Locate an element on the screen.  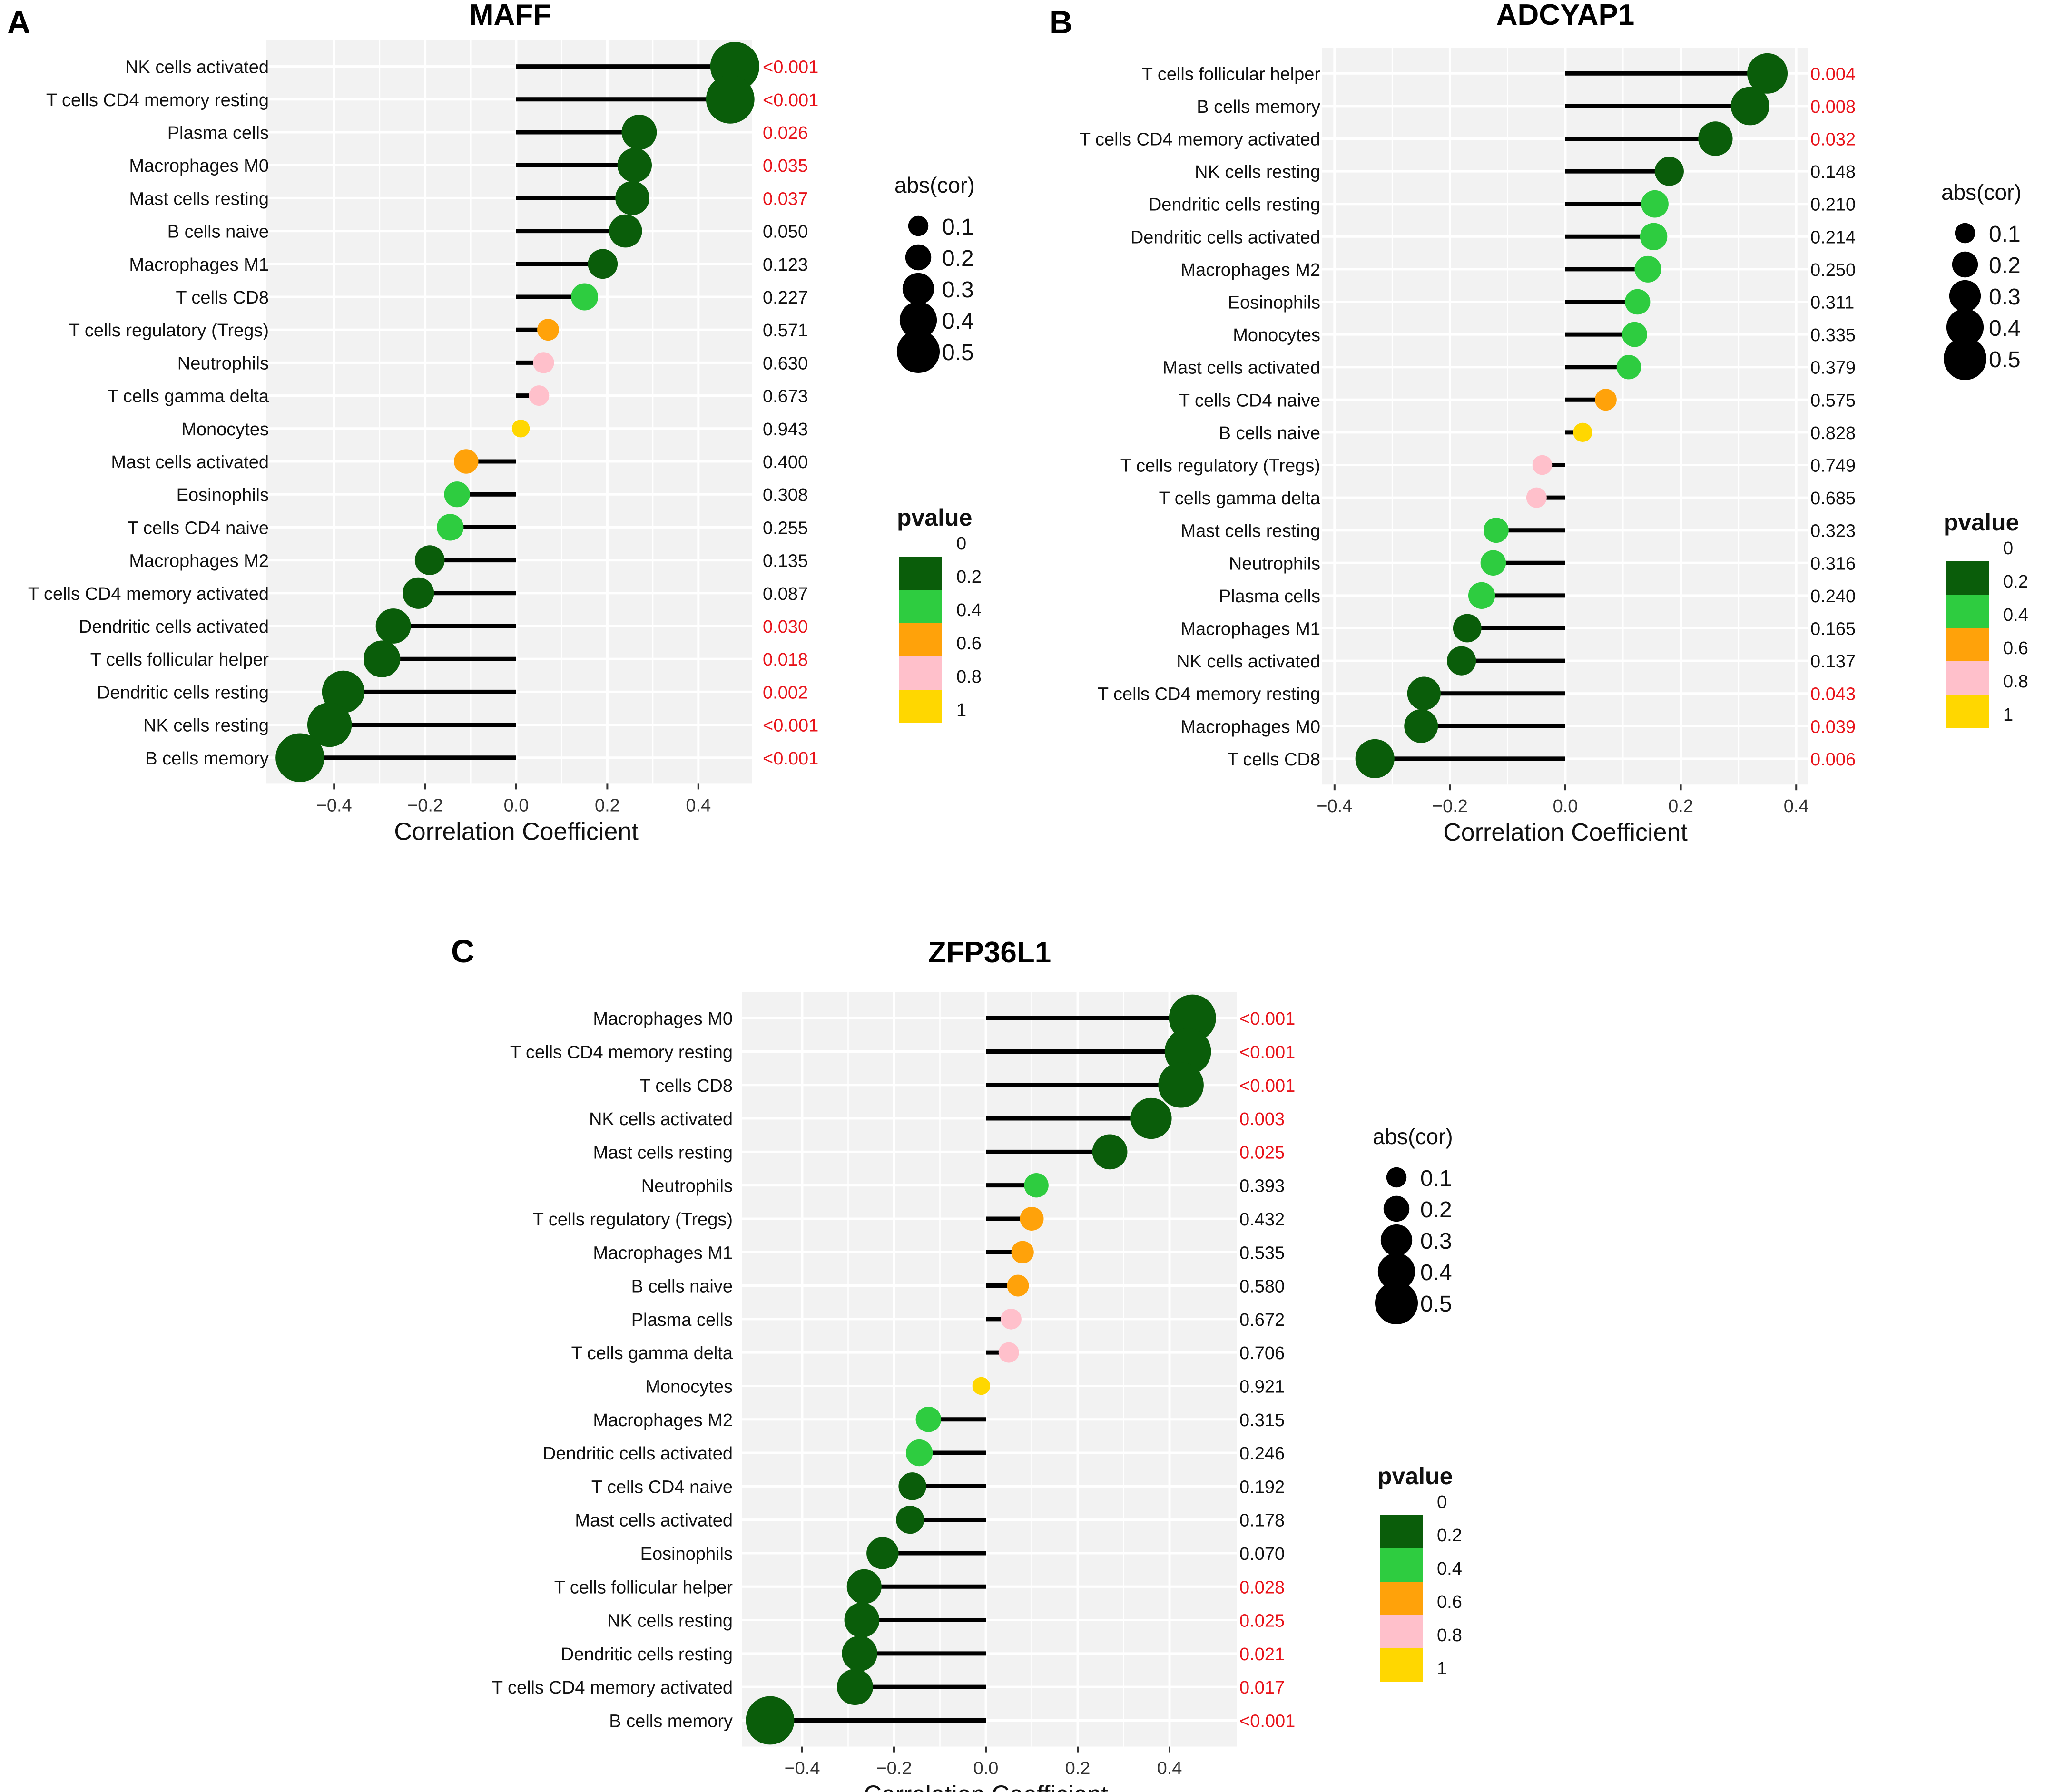
pvalue-label: 0.021 is located at coordinates (1262, 1655).